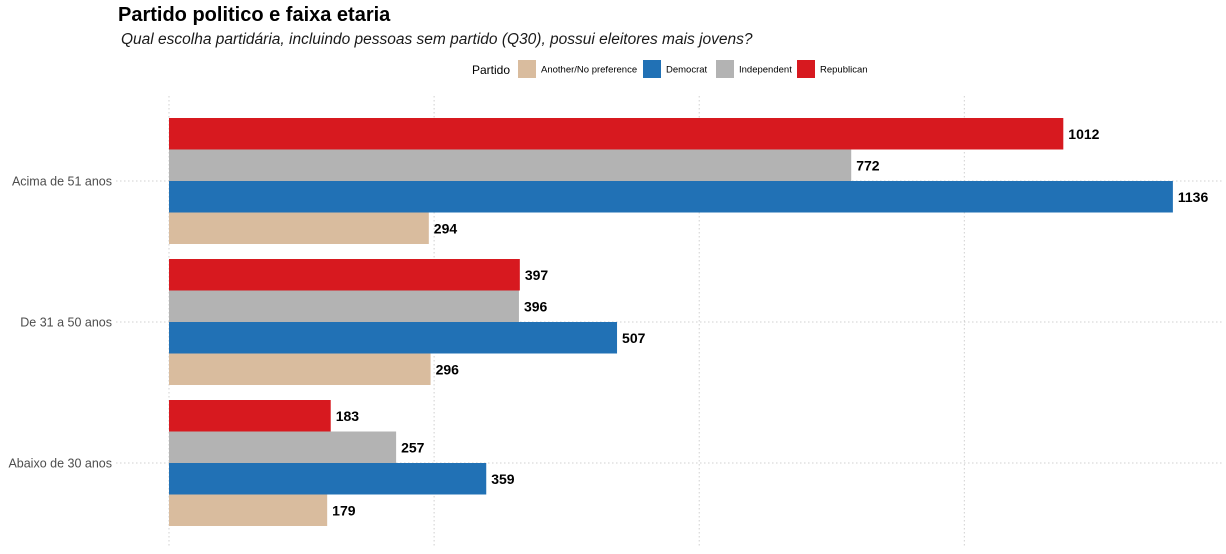  What do you see at coordinates (527, 69) in the screenshot?
I see `legend-swatch-another-no-preference` at bounding box center [527, 69].